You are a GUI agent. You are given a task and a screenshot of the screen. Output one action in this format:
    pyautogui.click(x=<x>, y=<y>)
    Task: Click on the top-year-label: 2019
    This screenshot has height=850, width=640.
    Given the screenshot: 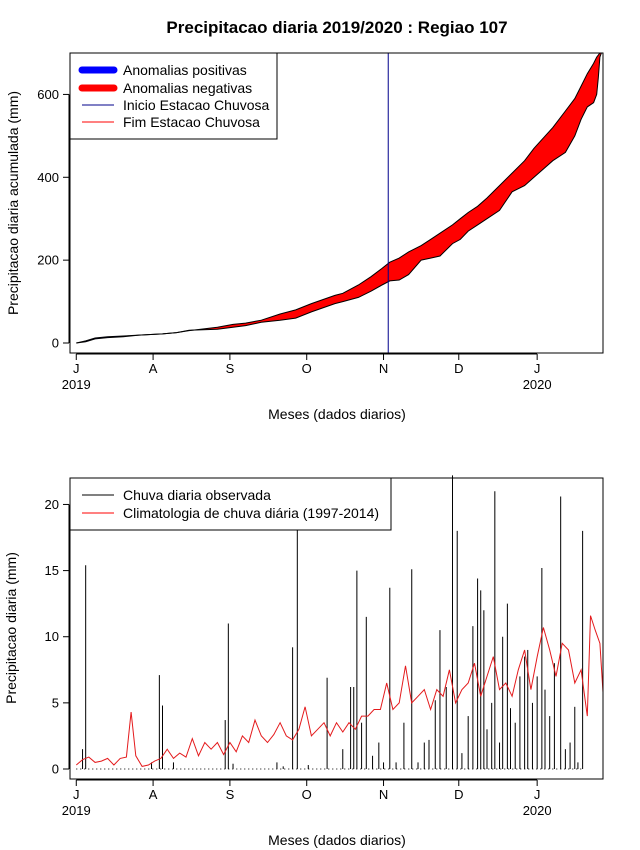 What is the action you would take?
    pyautogui.click(x=76, y=384)
    